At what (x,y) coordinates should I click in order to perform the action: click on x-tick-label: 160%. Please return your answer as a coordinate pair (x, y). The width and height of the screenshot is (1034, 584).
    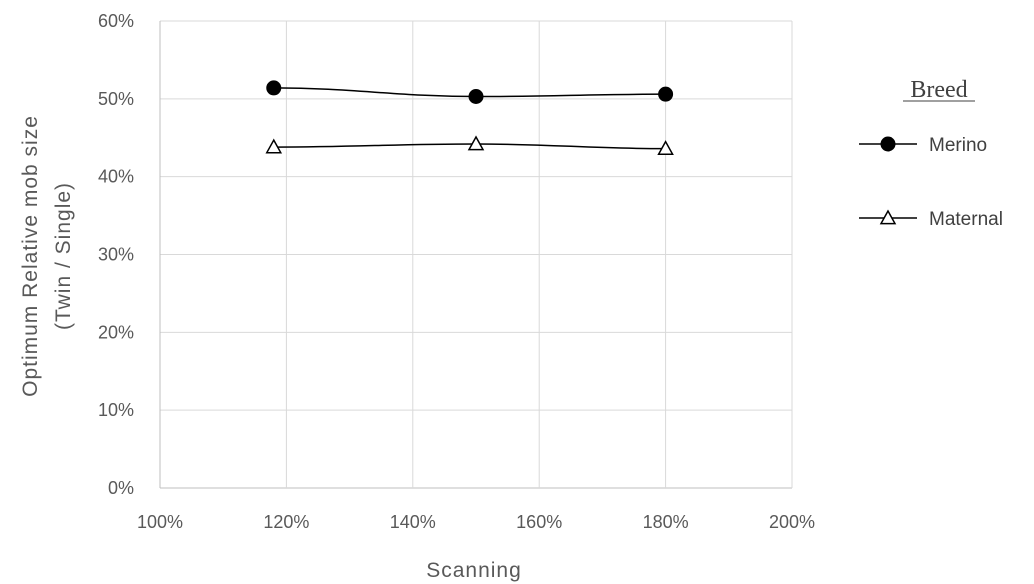
    Looking at the image, I should click on (539, 522).